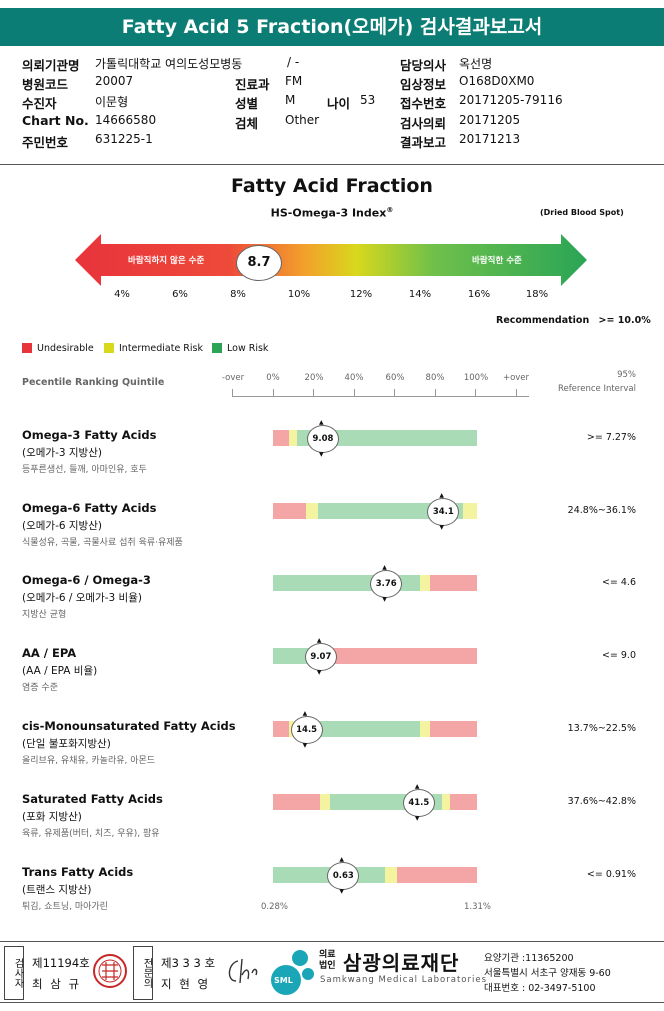  What do you see at coordinates (93, 382) in the screenshot?
I see `scale-title: Pecentile Ranking Quintile` at bounding box center [93, 382].